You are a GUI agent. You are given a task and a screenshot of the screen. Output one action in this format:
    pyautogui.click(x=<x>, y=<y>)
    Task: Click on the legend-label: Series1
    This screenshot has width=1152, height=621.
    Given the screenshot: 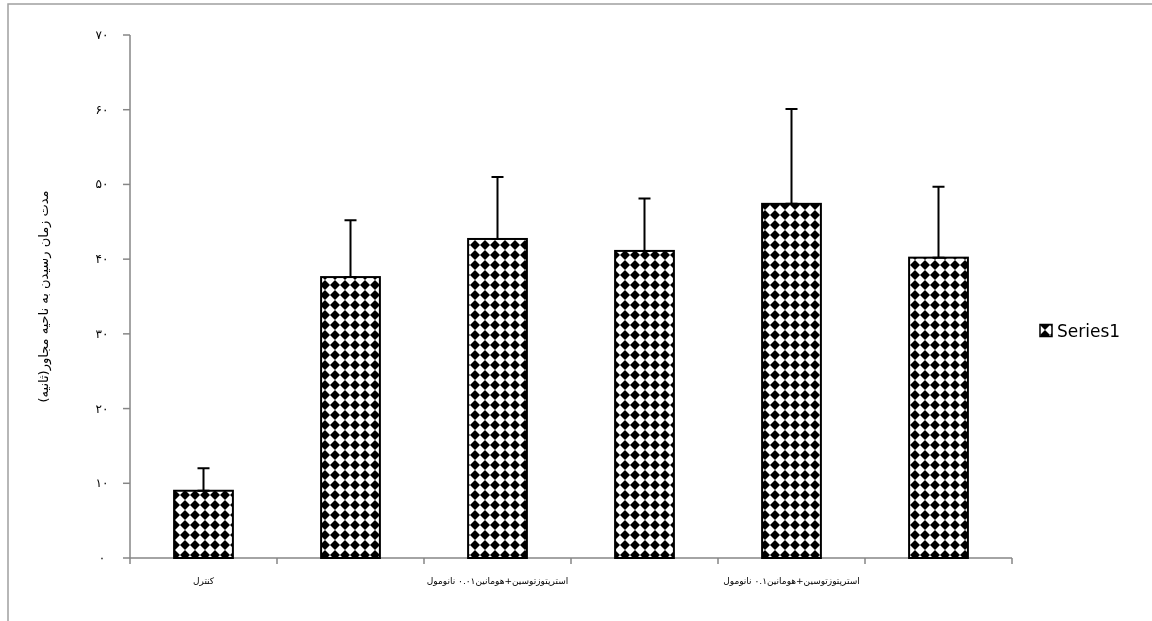 What is the action you would take?
    pyautogui.click(x=1089, y=330)
    